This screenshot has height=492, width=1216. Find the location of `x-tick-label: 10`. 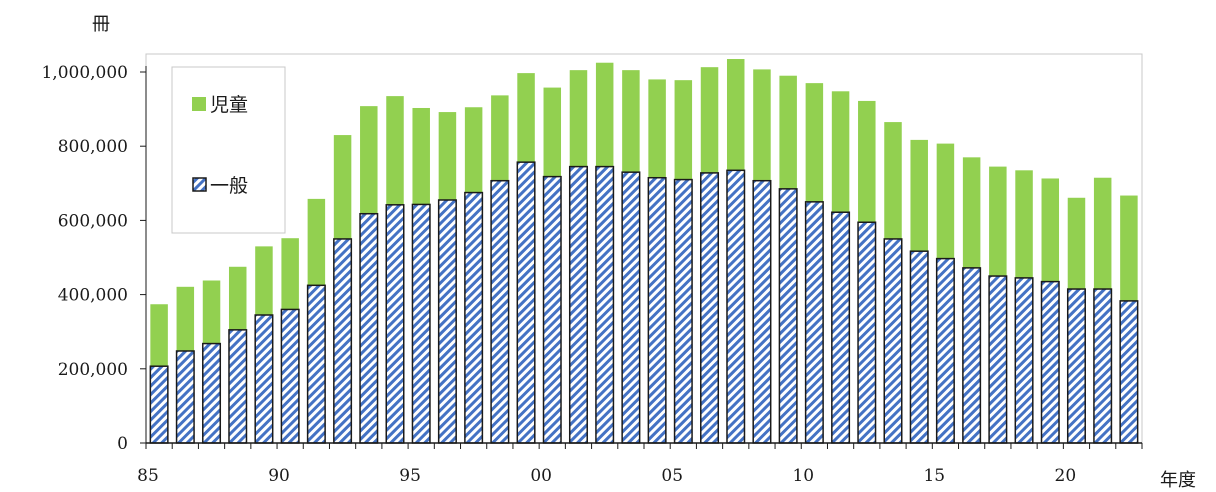

x-tick-label: 10 is located at coordinates (803, 476).